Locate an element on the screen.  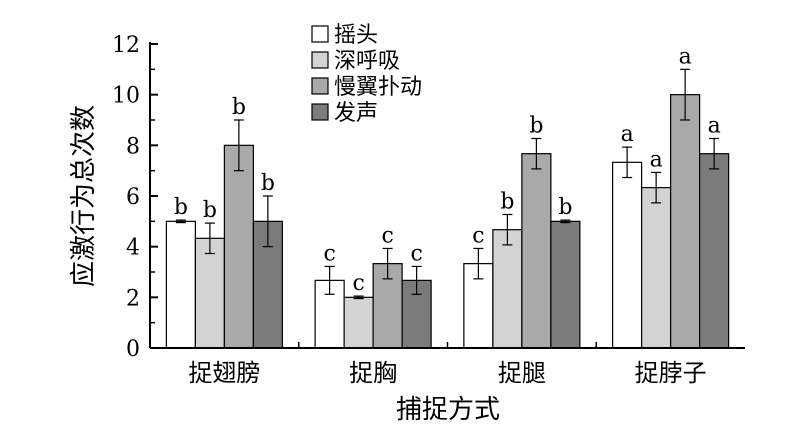
legend-label: 深呼吸 is located at coordinates (367, 61).